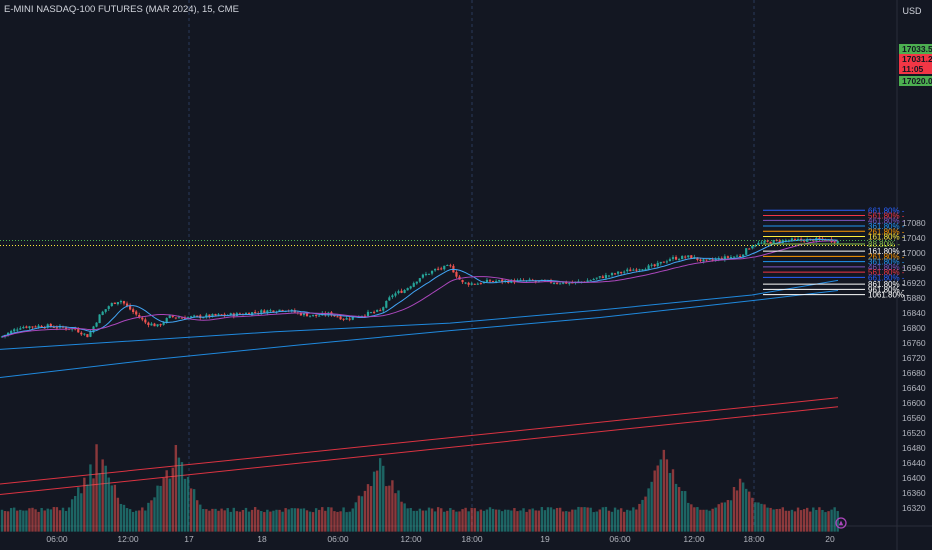 Image resolution: width=932 pixels, height=550 pixels. I want to click on price-tick-label: 16920, so click(914, 283).